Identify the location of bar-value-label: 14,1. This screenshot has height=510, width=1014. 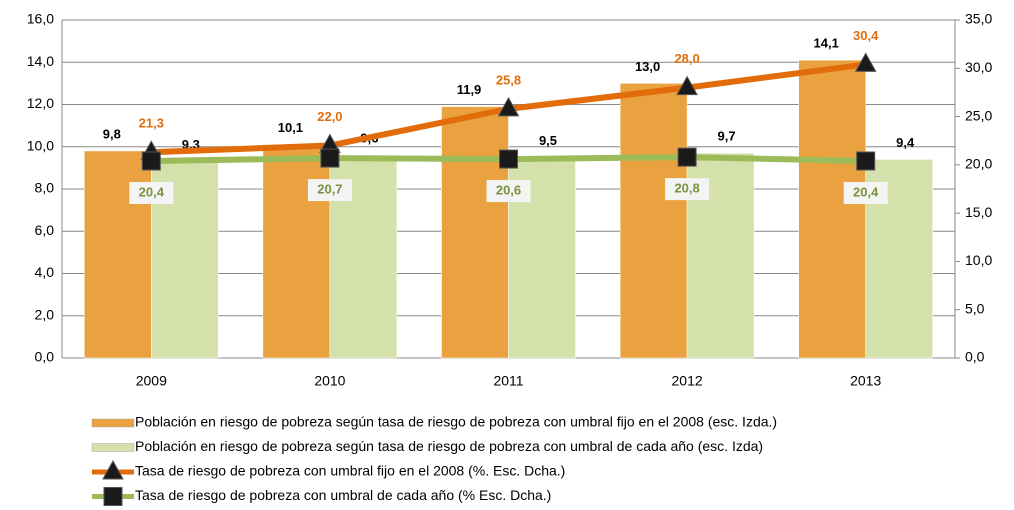
(826, 43).